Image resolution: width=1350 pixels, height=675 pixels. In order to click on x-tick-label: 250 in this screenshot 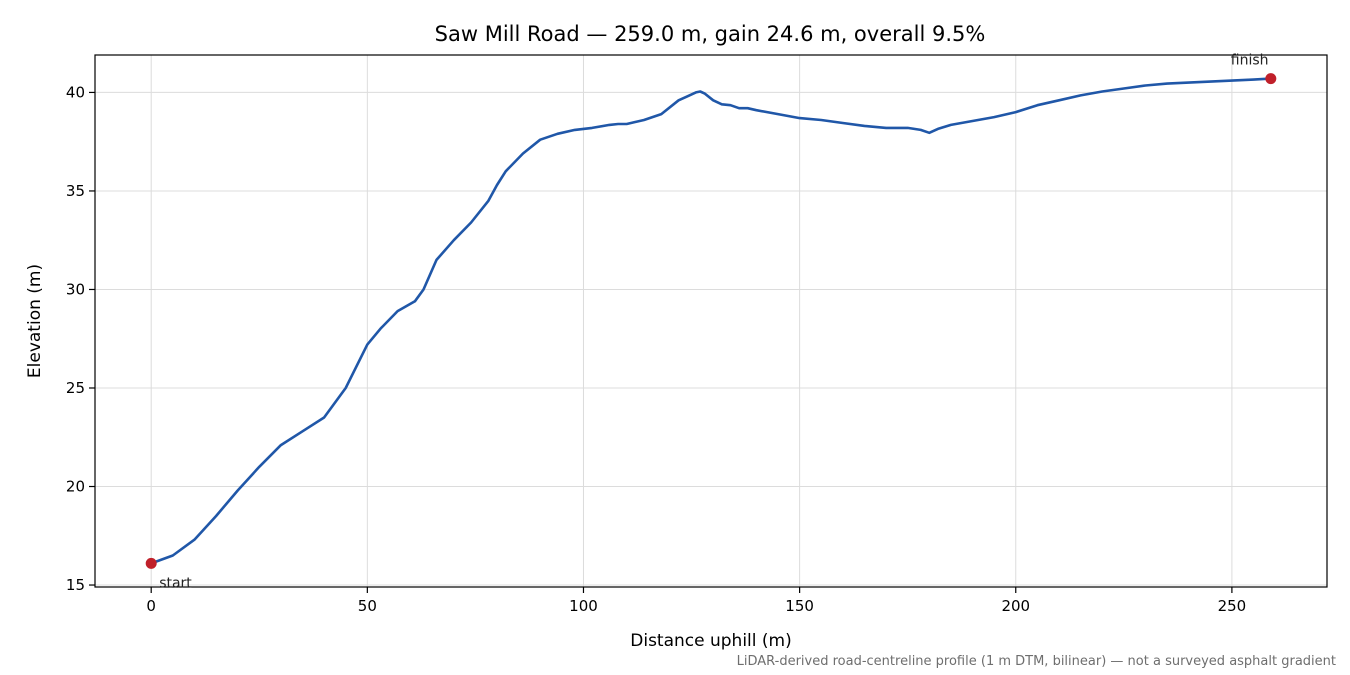, I will do `click(1232, 606)`.